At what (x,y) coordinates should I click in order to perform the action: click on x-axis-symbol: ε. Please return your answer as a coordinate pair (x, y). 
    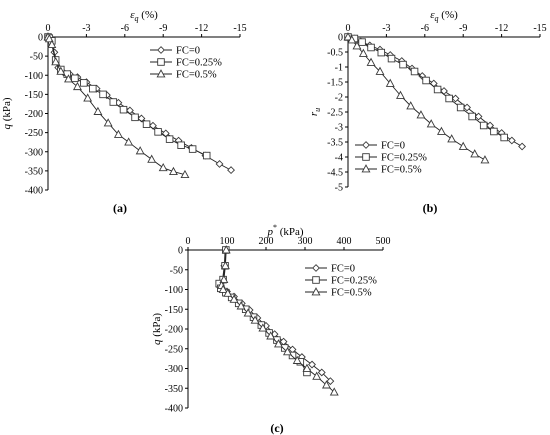
    Looking at the image, I should click on (432, 15).